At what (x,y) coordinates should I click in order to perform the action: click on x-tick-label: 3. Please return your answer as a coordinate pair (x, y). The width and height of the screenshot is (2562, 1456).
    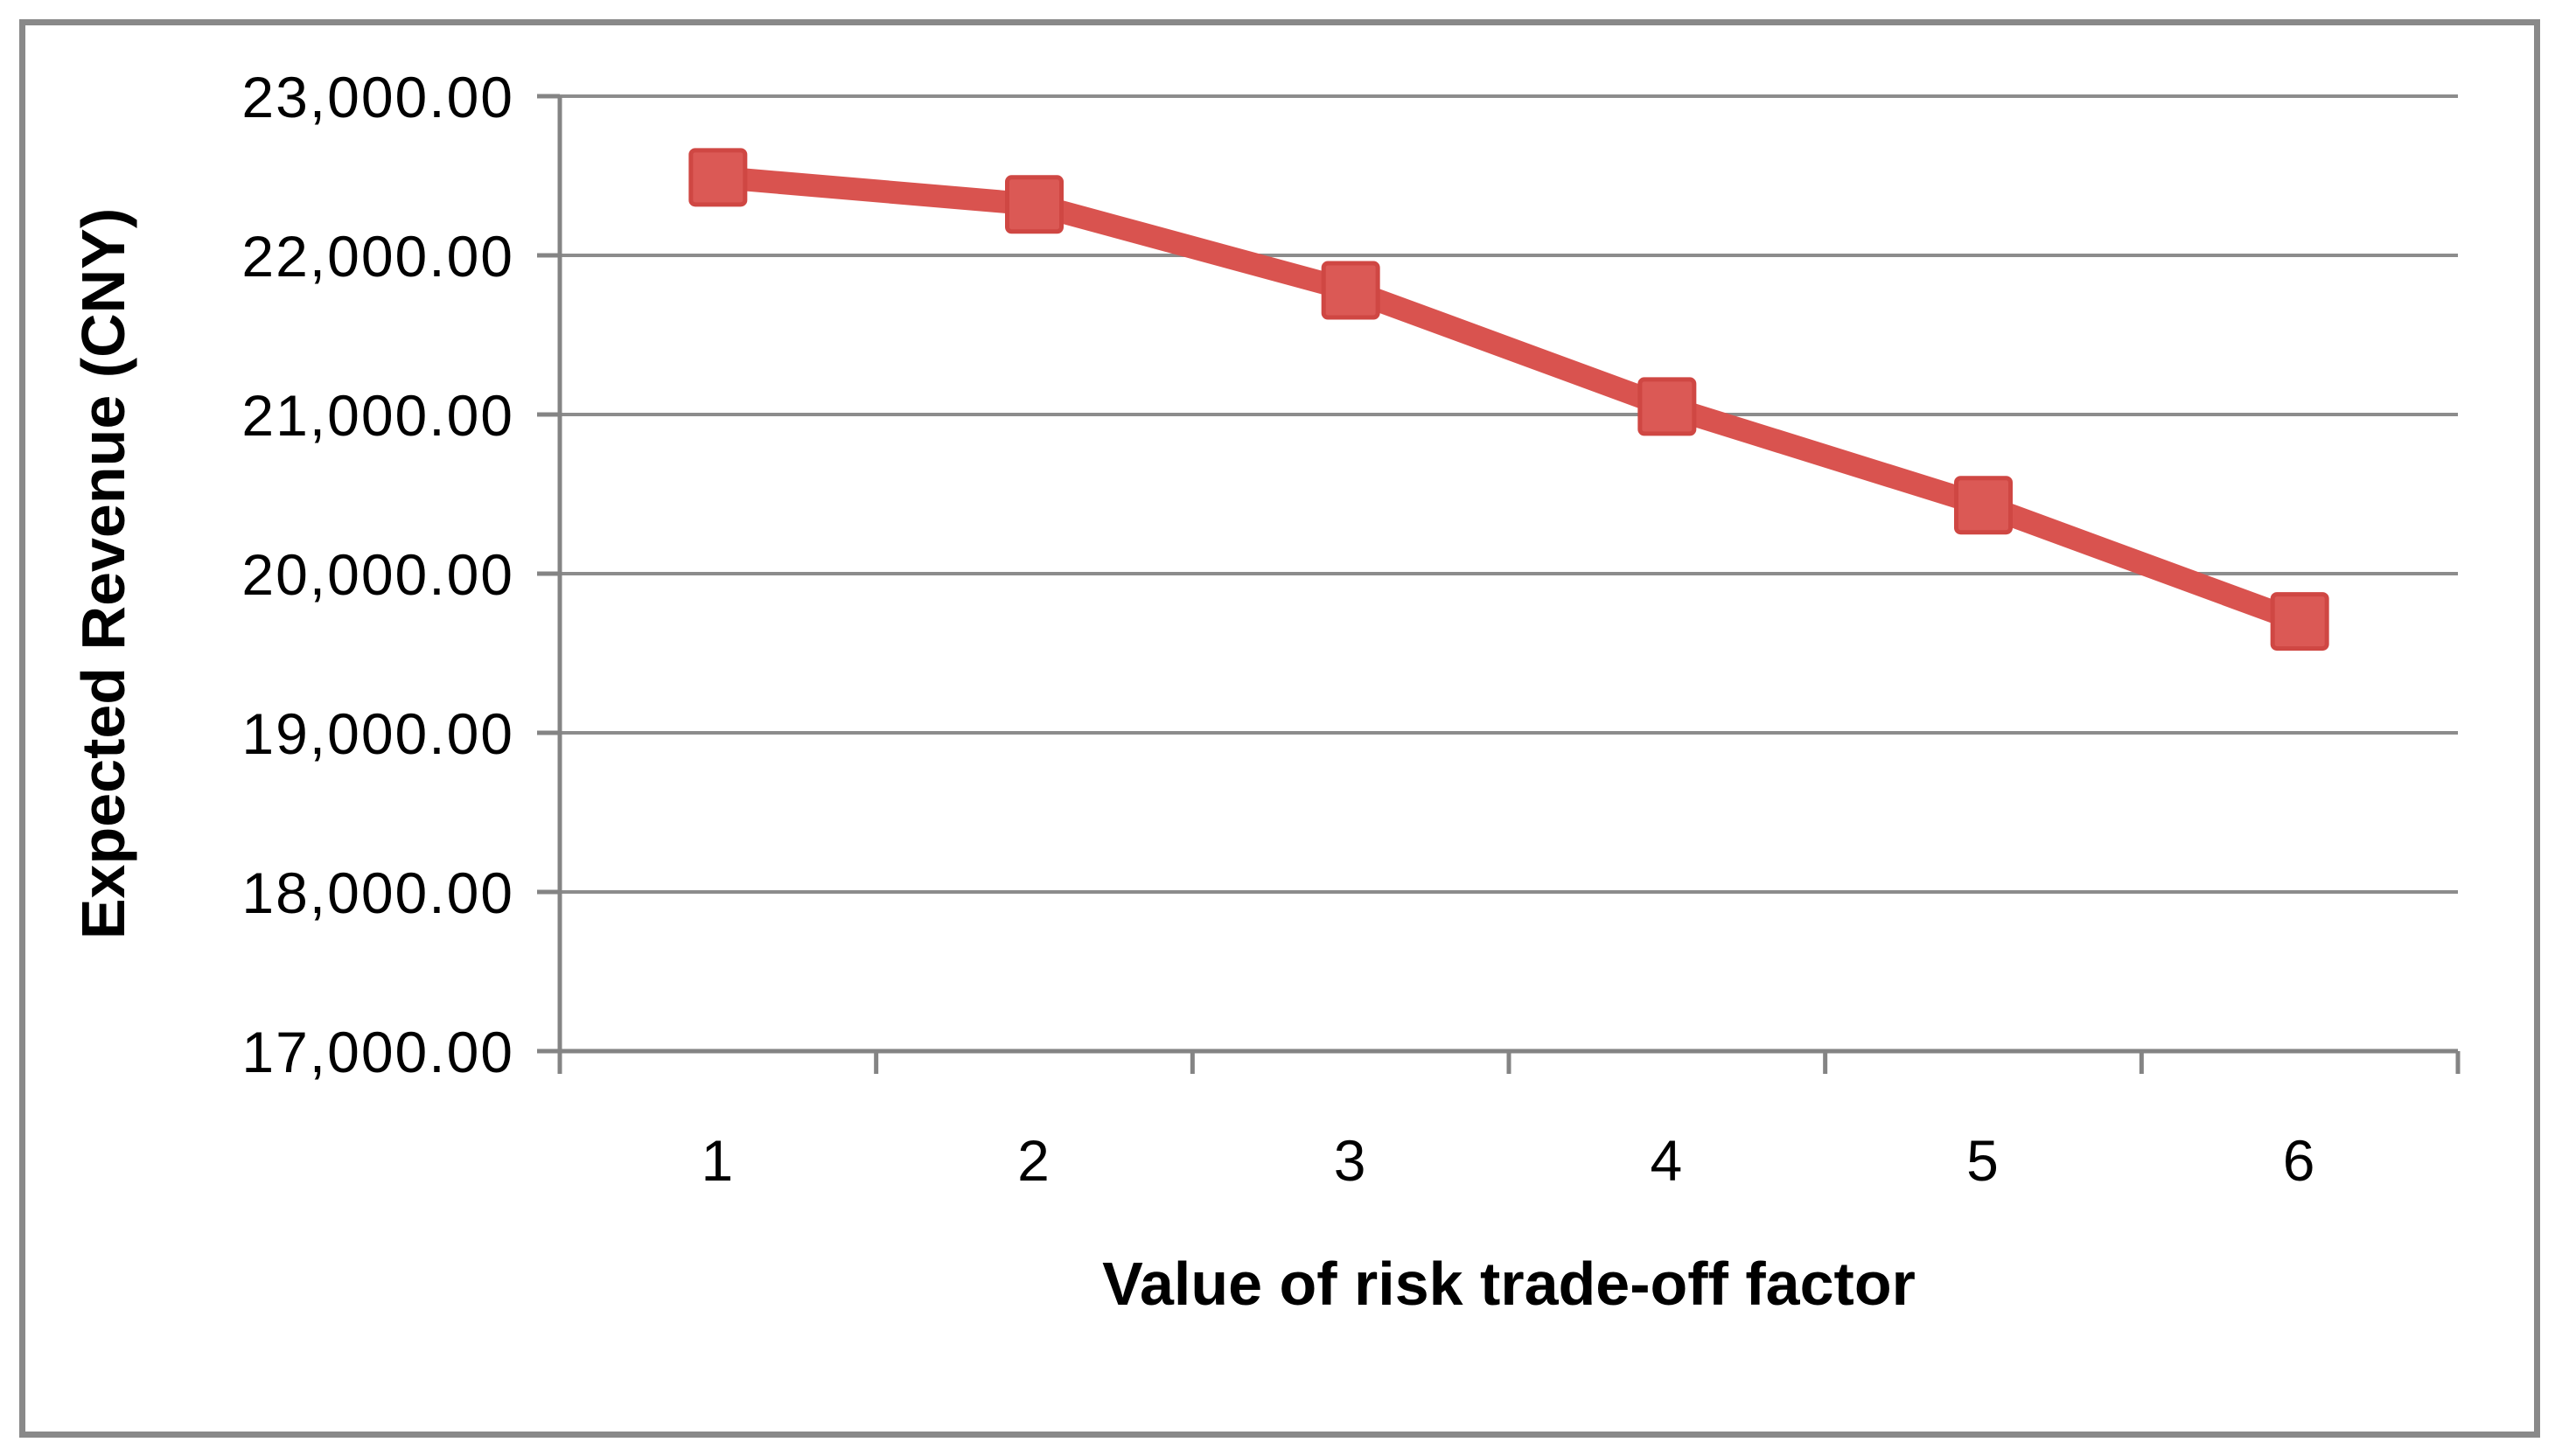
    Looking at the image, I should click on (1351, 1160).